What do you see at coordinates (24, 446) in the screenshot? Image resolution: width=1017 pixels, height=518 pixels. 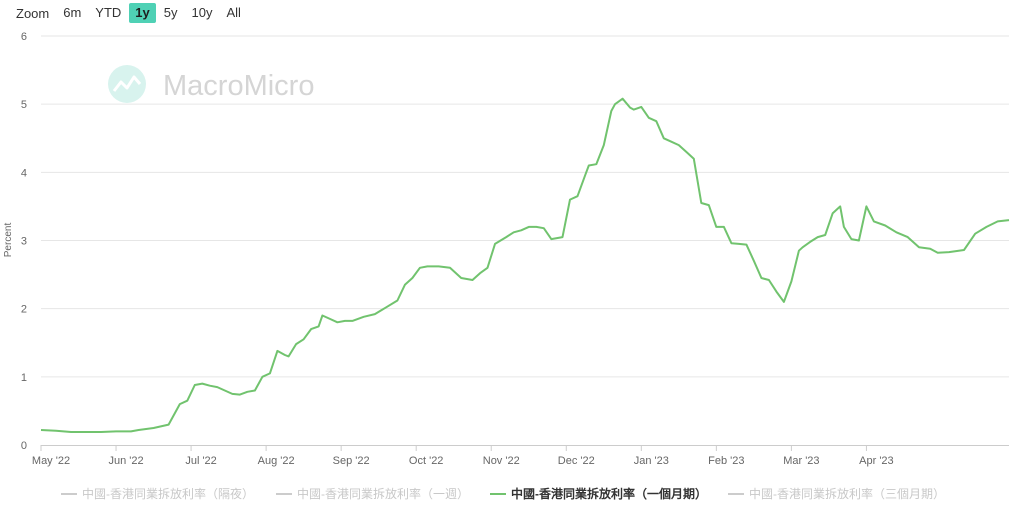 I see `y-tick-label: 0` at bounding box center [24, 446].